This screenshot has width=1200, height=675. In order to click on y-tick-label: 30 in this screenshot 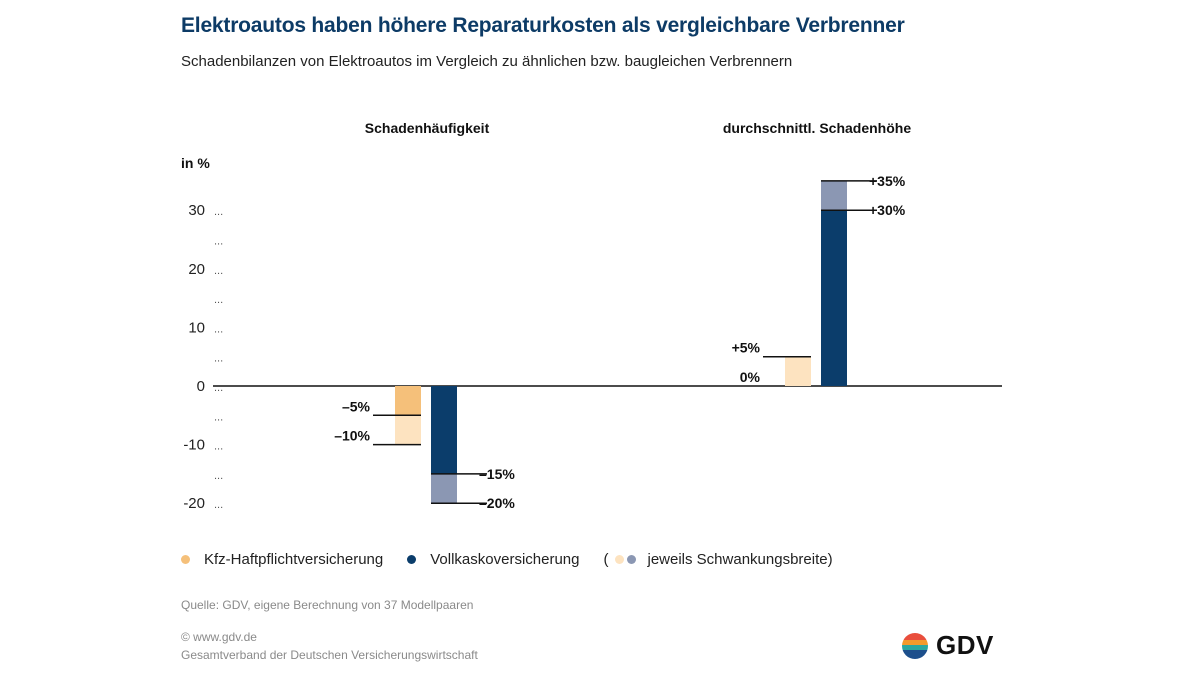, I will do `click(196, 210)`.